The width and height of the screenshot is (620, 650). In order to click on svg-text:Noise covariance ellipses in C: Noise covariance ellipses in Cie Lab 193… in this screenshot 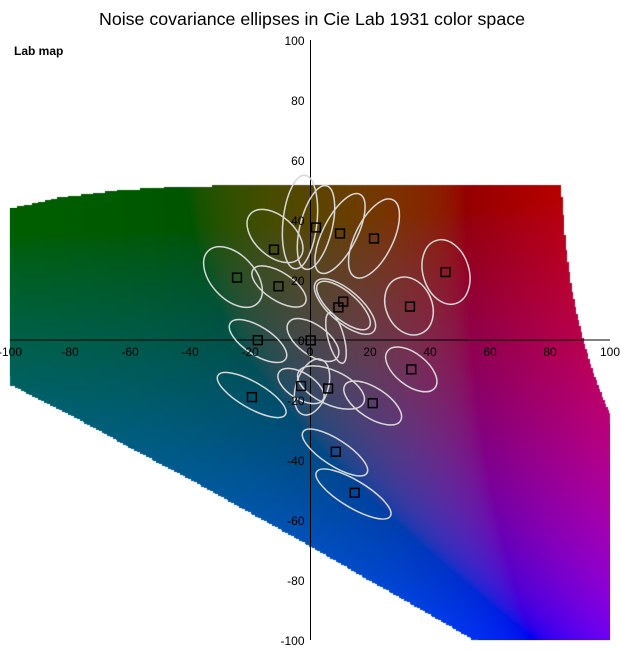, I will do `click(312, 19)`.